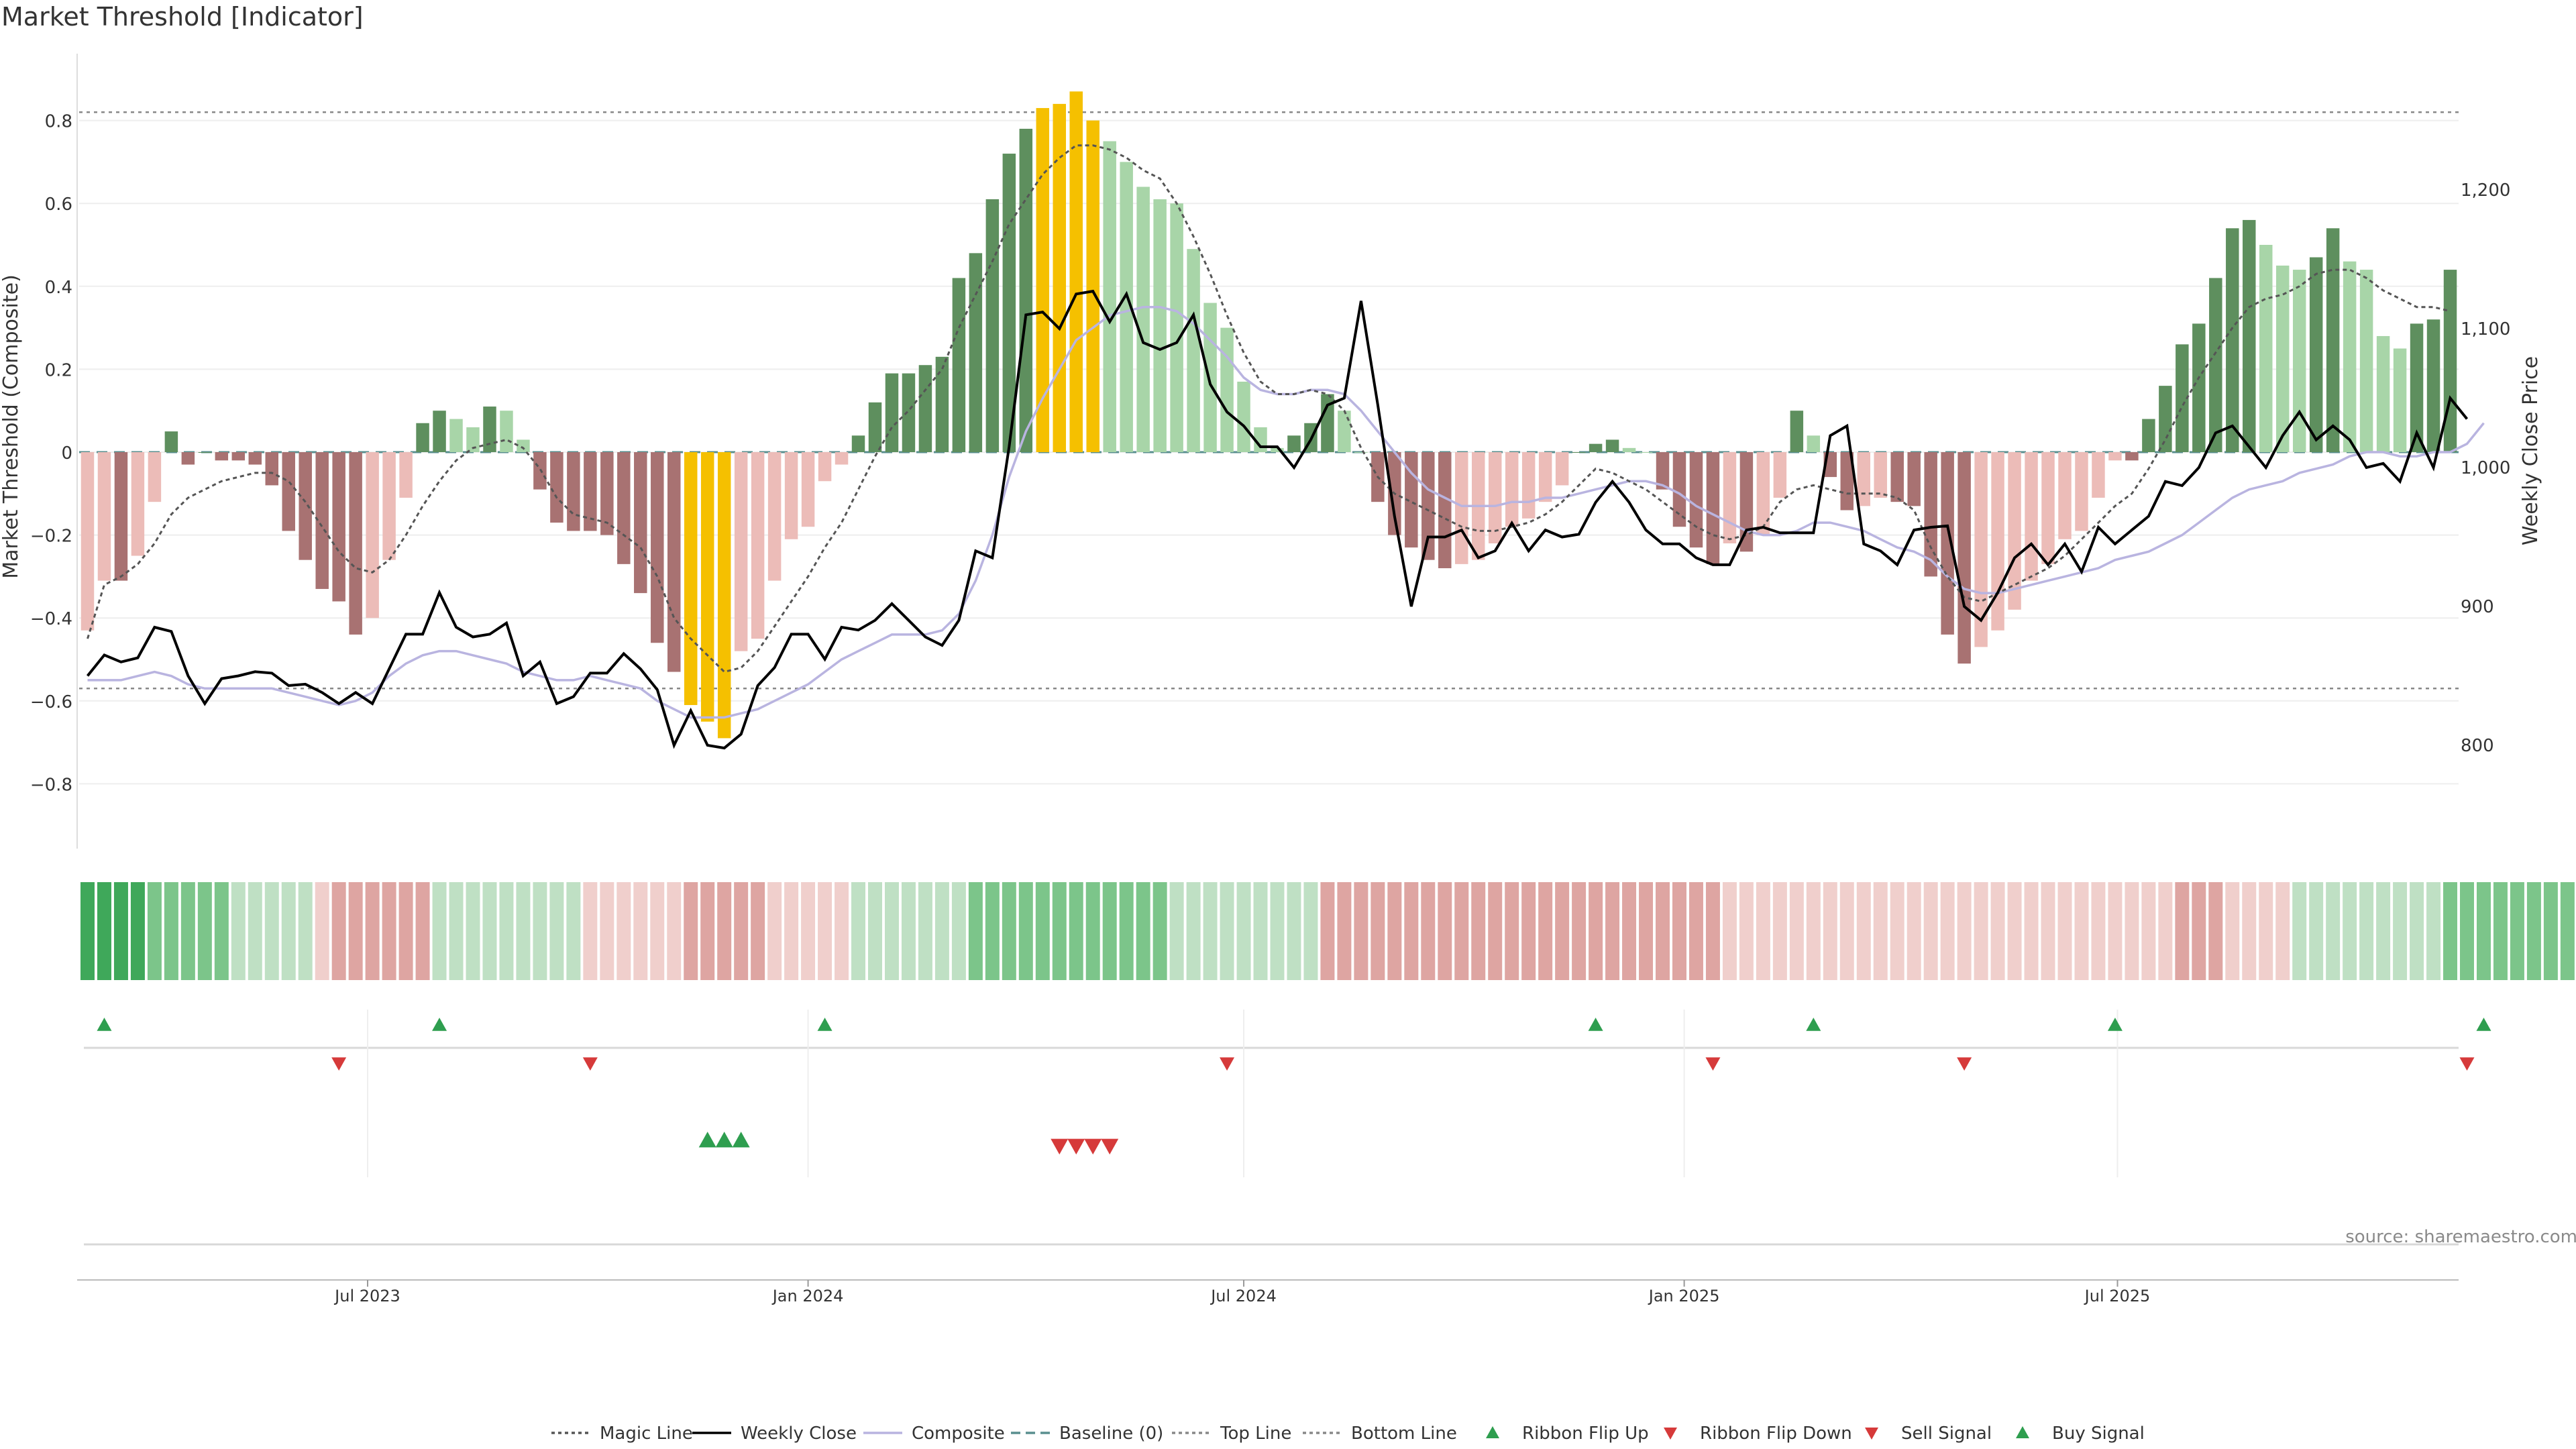  What do you see at coordinates (646, 1434) in the screenshot?
I see `legend-label: Magic Line` at bounding box center [646, 1434].